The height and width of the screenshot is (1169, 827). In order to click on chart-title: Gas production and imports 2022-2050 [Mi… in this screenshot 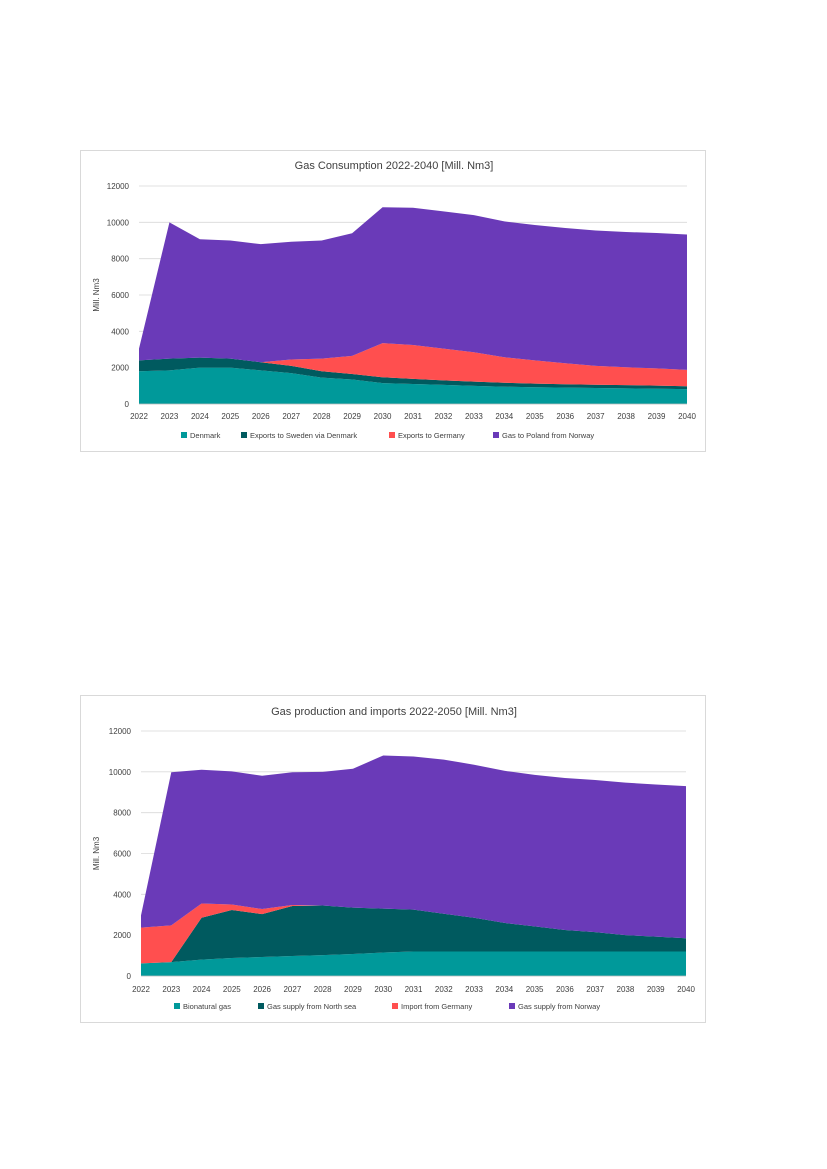, I will do `click(394, 712)`.